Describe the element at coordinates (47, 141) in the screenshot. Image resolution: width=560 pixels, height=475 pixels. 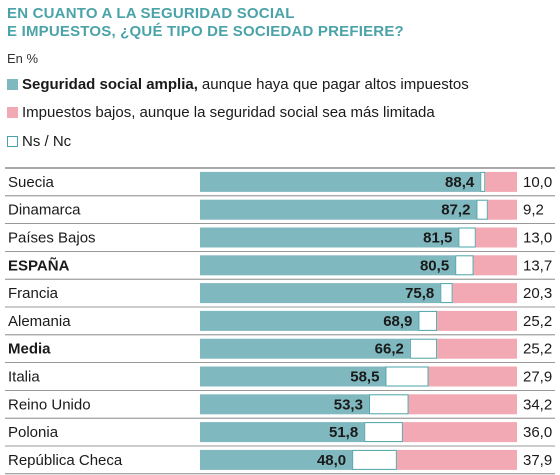
I see `legend-label-ns-nc: Ns / Nc` at that location.